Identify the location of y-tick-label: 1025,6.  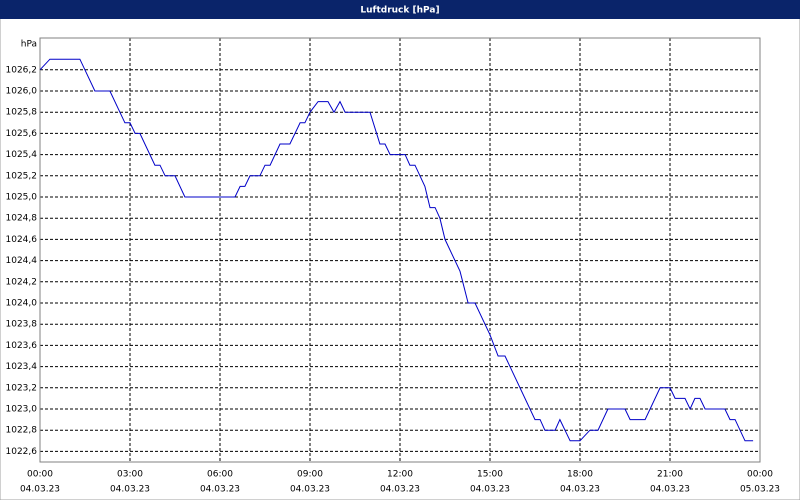
(22, 134).